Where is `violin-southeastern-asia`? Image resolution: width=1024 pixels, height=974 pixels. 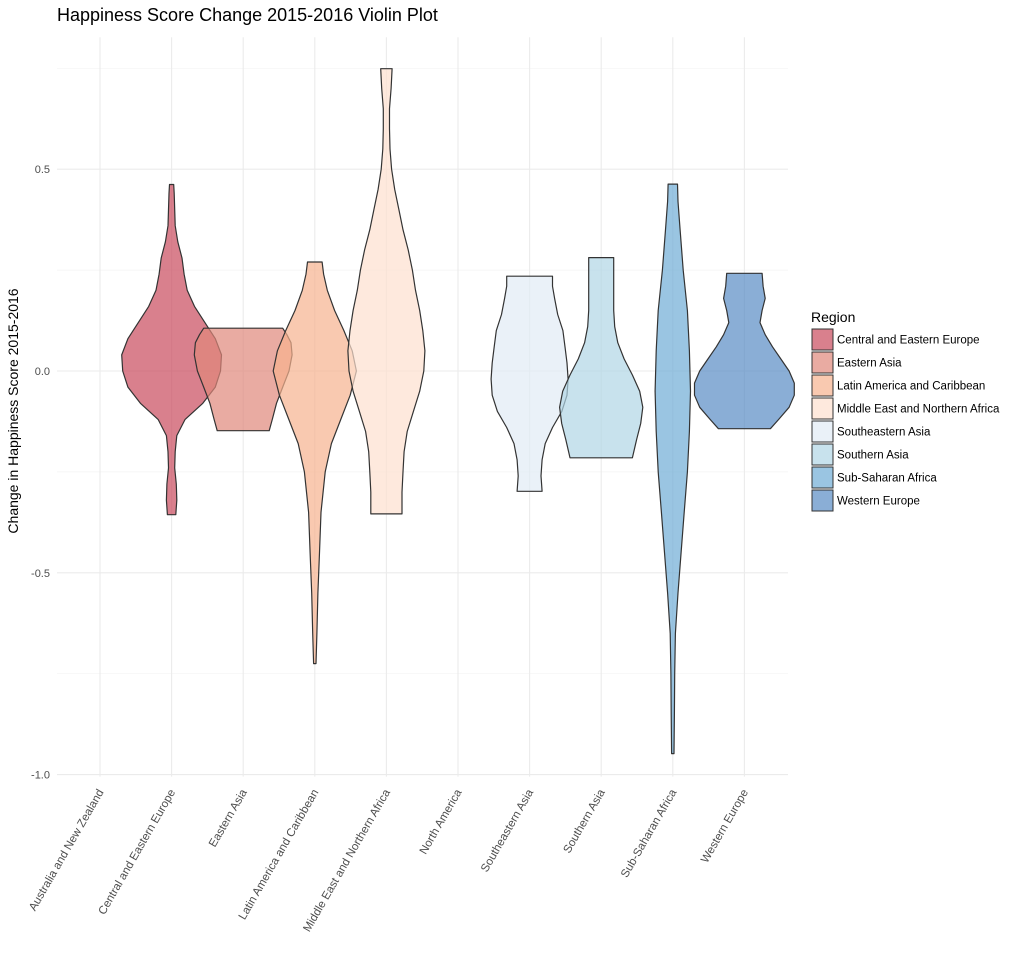 violin-southeastern-asia is located at coordinates (529, 383).